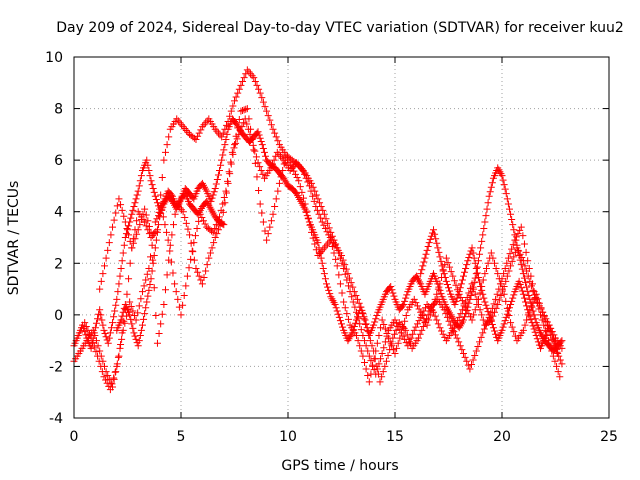  What do you see at coordinates (609, 437) in the screenshot?
I see `x-tick-label: 25` at bounding box center [609, 437].